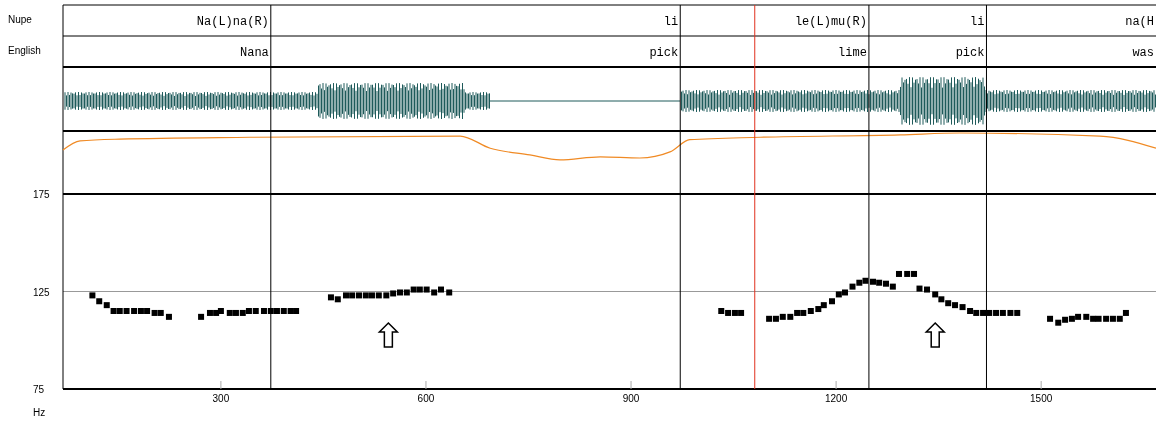  I want to click on text: was, so click(1143, 53).